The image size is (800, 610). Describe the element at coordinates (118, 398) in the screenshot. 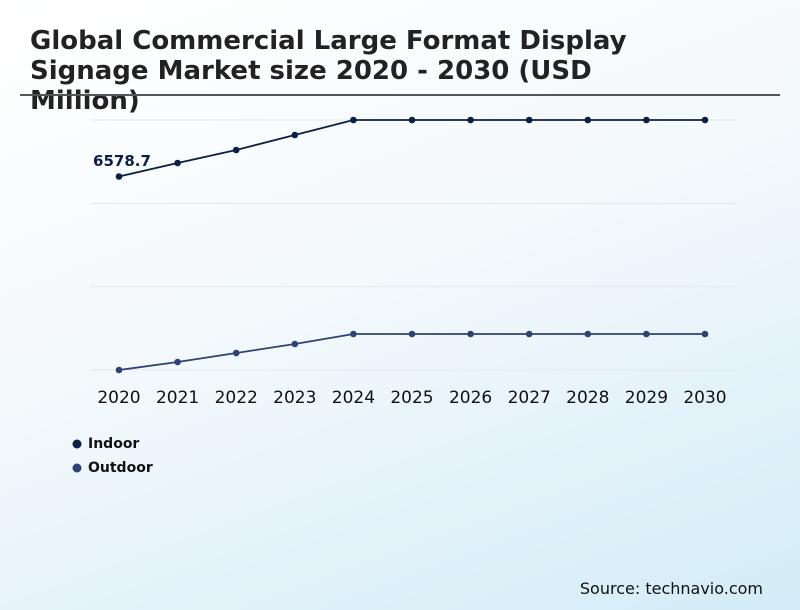

I see `x-tick-label: 2020` at that location.